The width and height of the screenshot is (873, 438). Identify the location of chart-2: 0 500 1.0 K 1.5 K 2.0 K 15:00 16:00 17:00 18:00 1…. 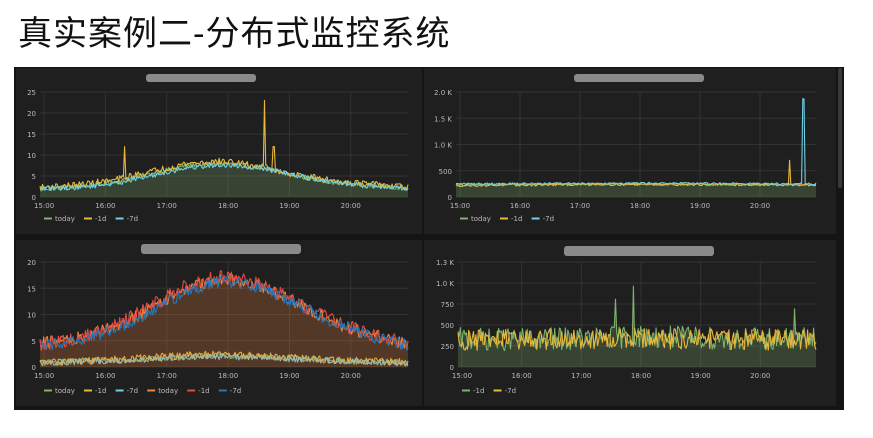
(625, 156).